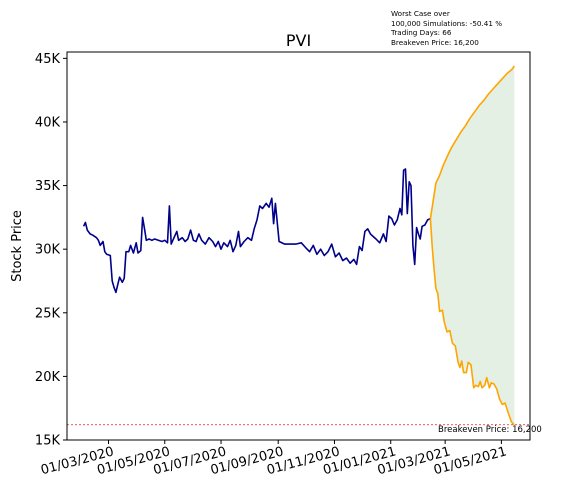 The image size is (567, 492). I want to click on summary-line-4: Breakeven Price: 16,200, so click(435, 42).